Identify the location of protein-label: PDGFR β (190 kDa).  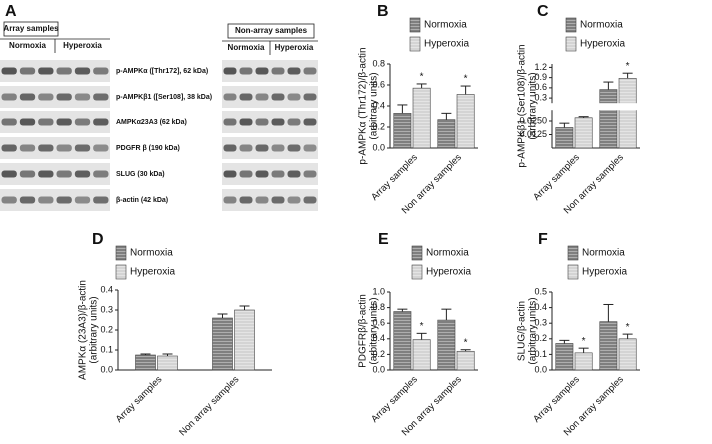
(148, 148).